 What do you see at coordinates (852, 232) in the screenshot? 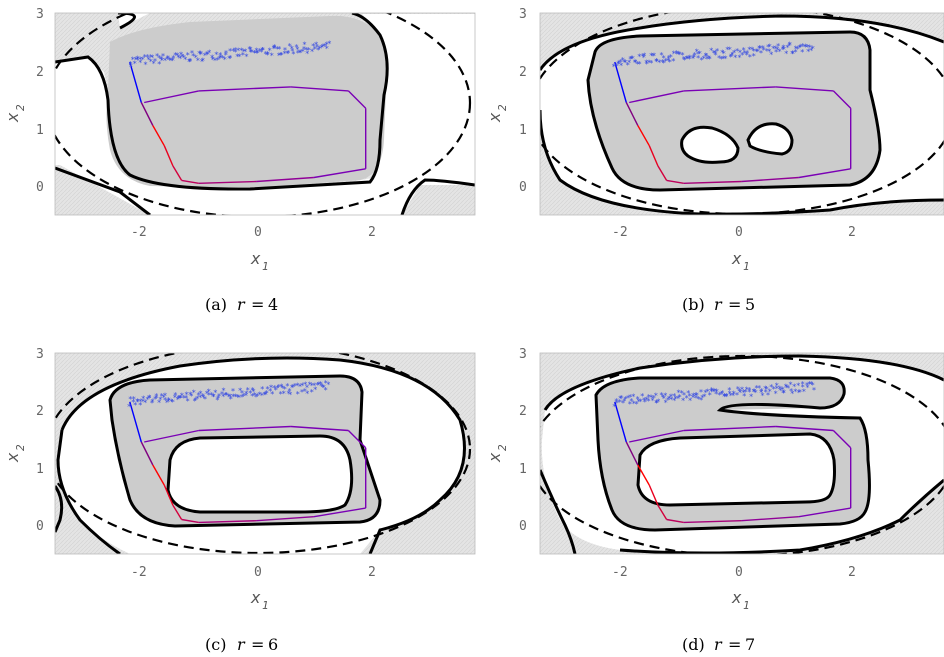
I see `panel-b-xtick-2: 2` at bounding box center [852, 232].